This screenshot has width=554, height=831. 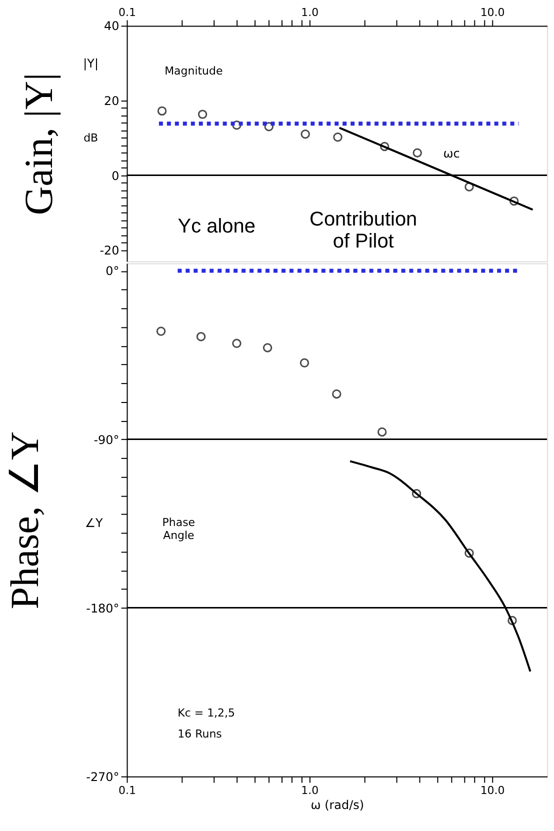 I want to click on x-axis-title: ω (rad/s), so click(x=337, y=805).